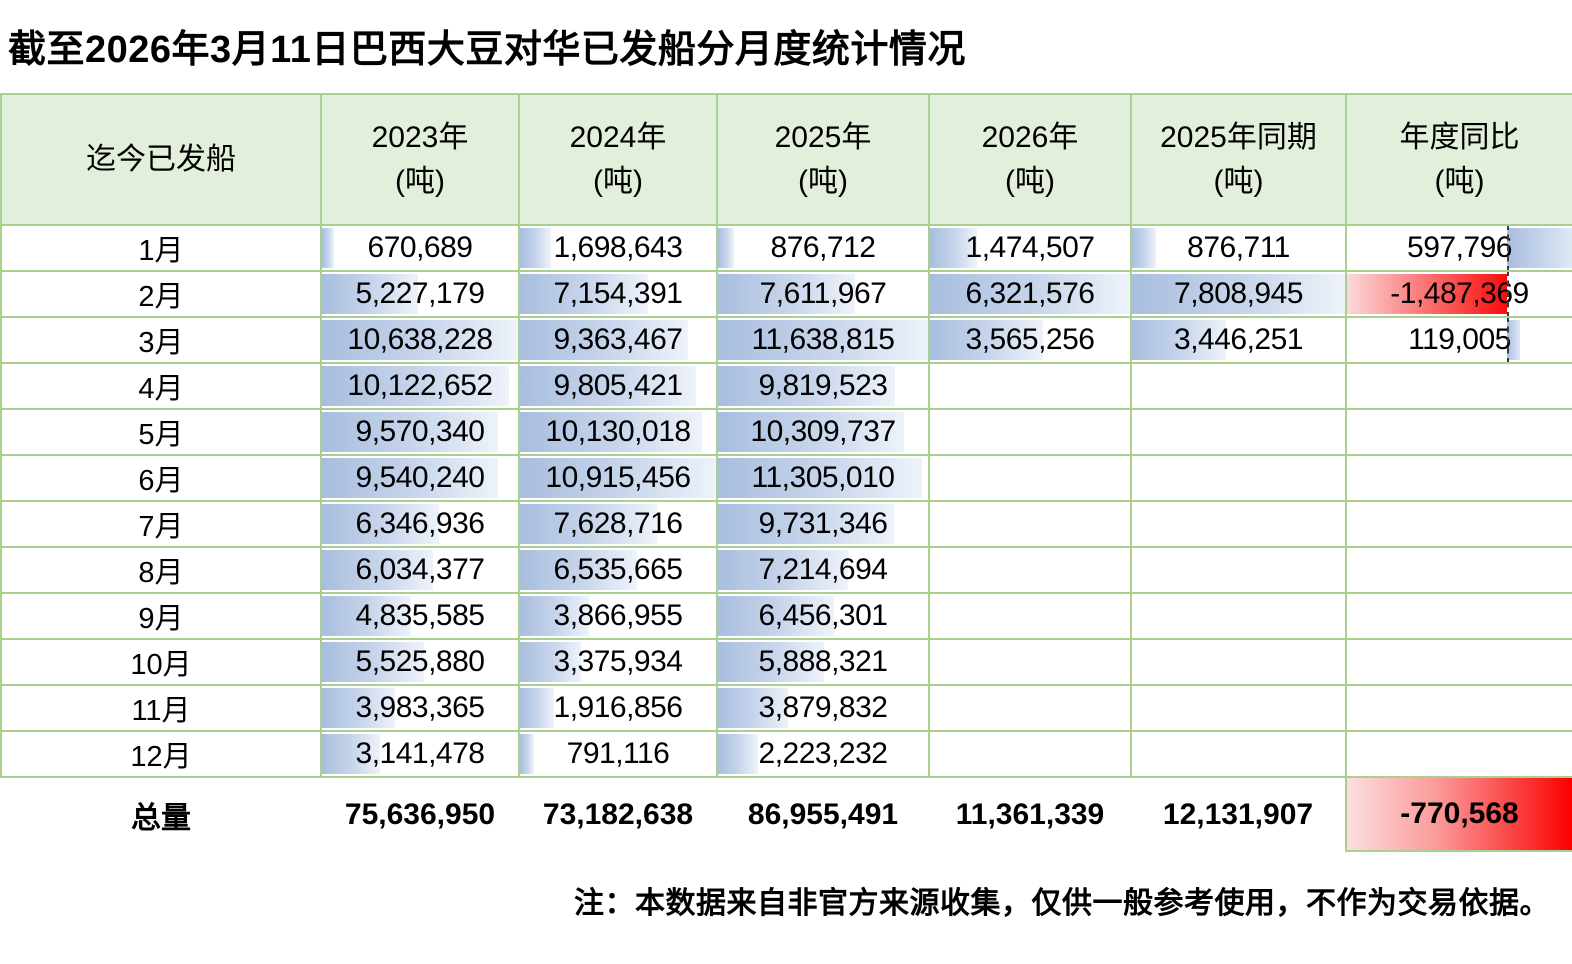 The image size is (1572, 964). I want to click on cell-value: 2,223,232, so click(823, 753).